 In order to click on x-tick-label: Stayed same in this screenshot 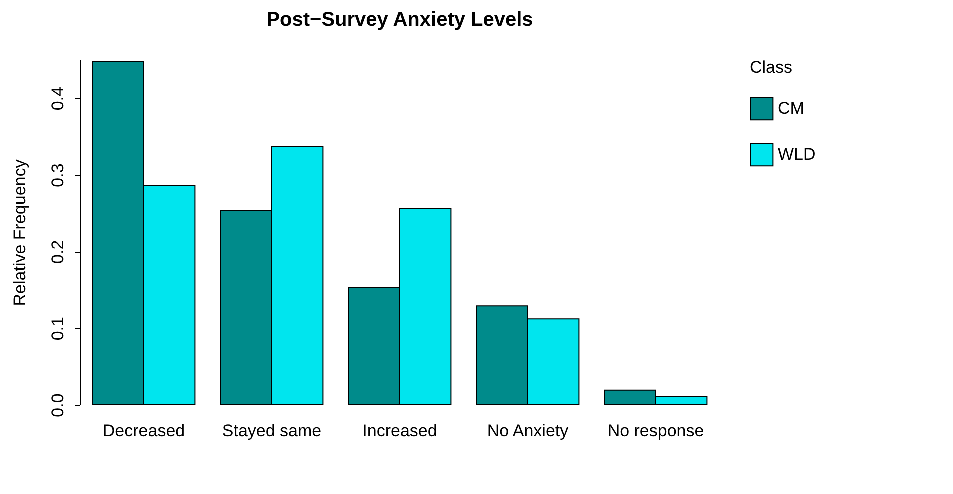, I will do `click(272, 431)`.